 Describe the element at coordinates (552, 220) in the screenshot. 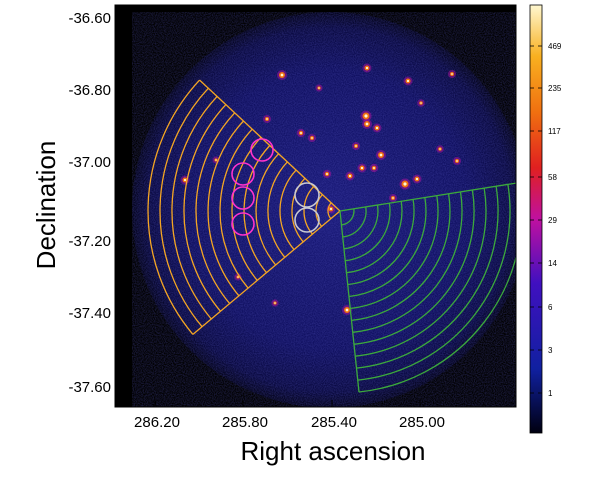

I see `colorbar-label: 29` at that location.